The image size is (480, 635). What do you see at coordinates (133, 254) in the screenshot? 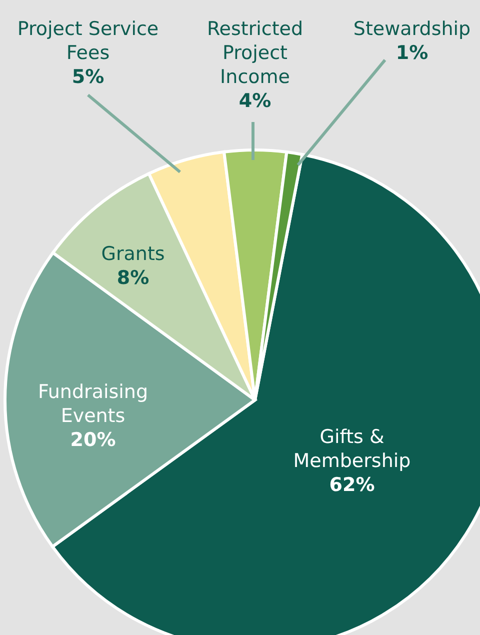
I see `slice-label: Grants` at bounding box center [133, 254].